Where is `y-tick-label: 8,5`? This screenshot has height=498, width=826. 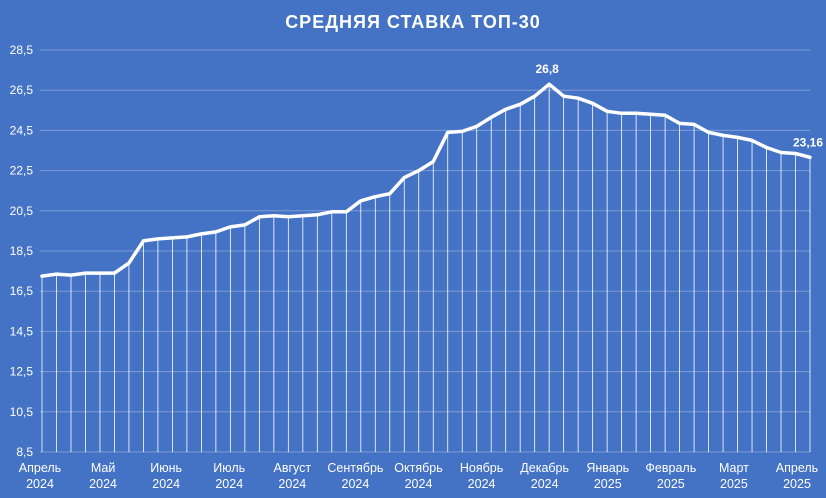
y-tick-label: 8,5 is located at coordinates (24, 452).